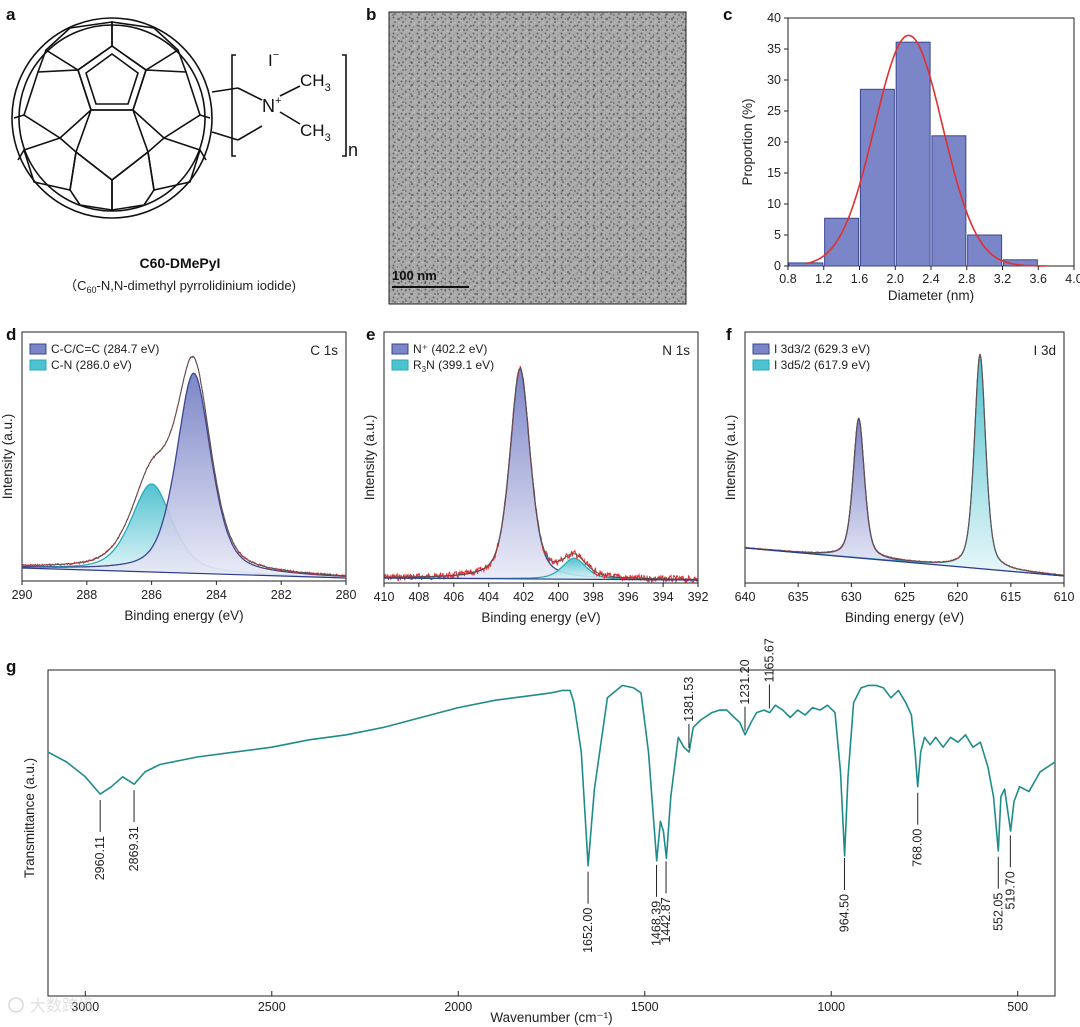  I want to click on ftir-peak-label: 552.05, so click(998, 912).